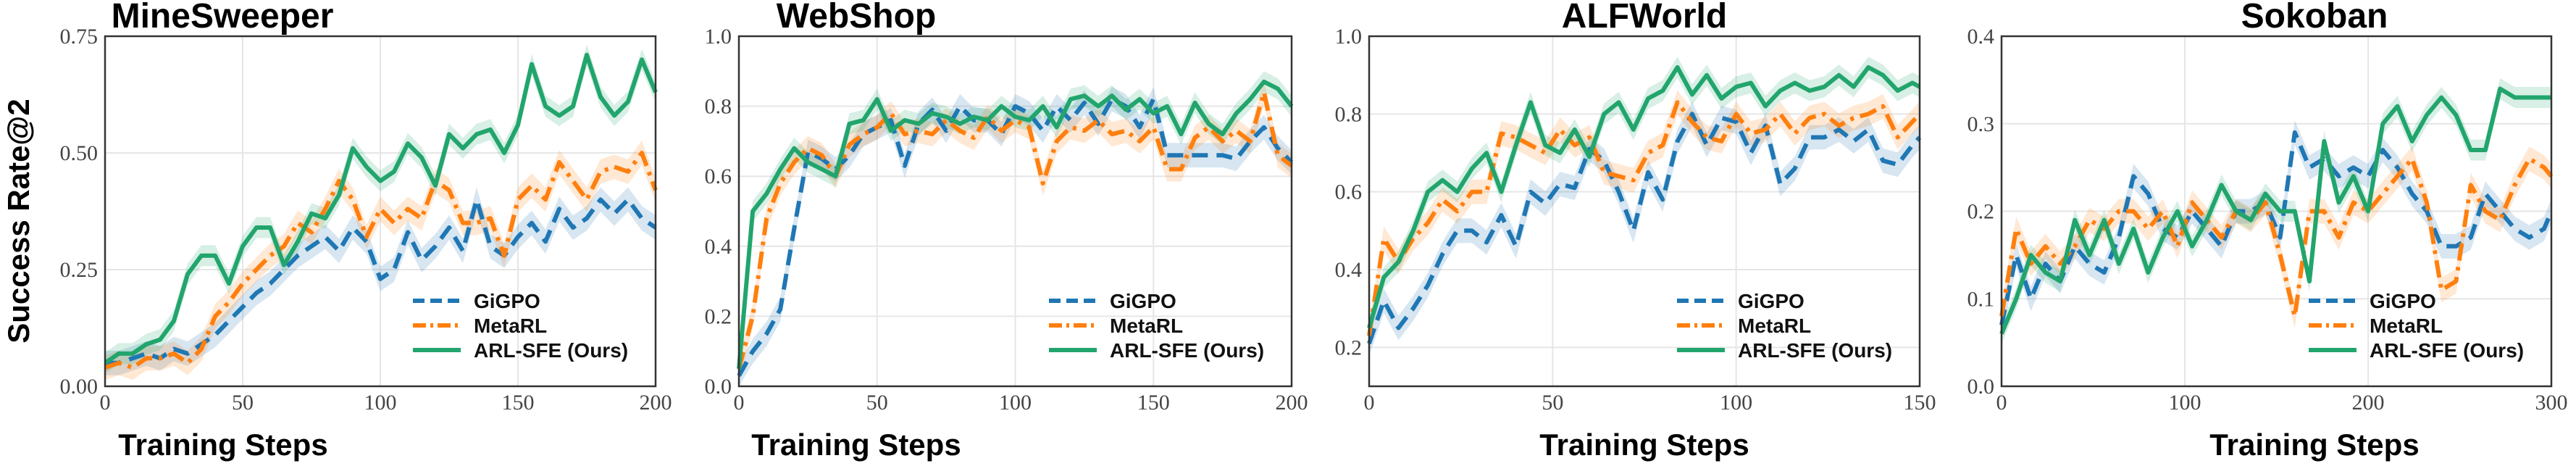 The width and height of the screenshot is (2576, 466). I want to click on panel-title: MineSweeper, so click(223, 18).